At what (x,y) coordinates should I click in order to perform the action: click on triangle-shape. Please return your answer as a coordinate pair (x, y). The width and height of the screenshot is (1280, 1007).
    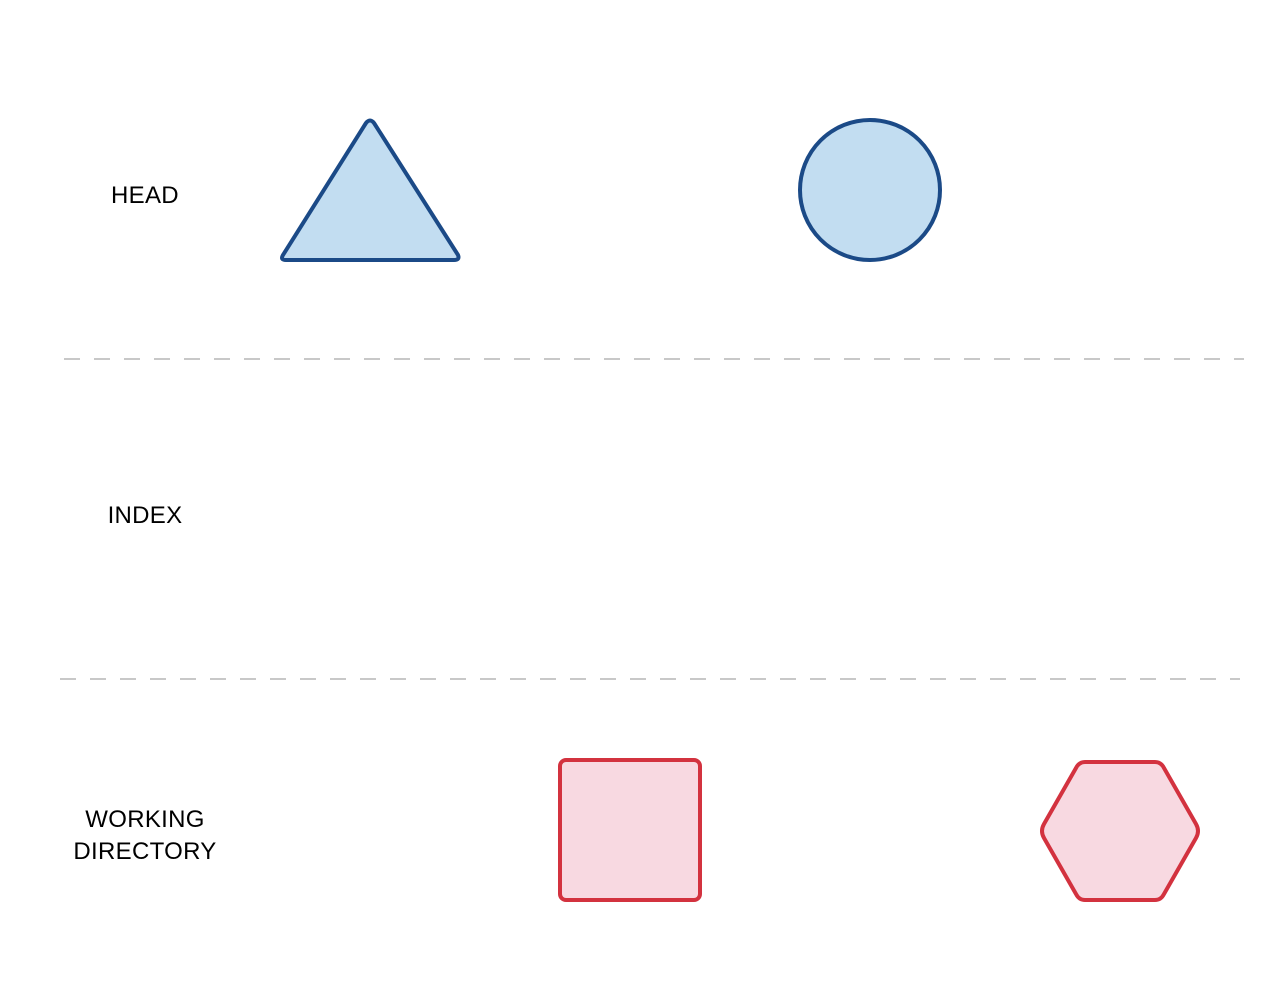
    Looking at the image, I should click on (370, 190).